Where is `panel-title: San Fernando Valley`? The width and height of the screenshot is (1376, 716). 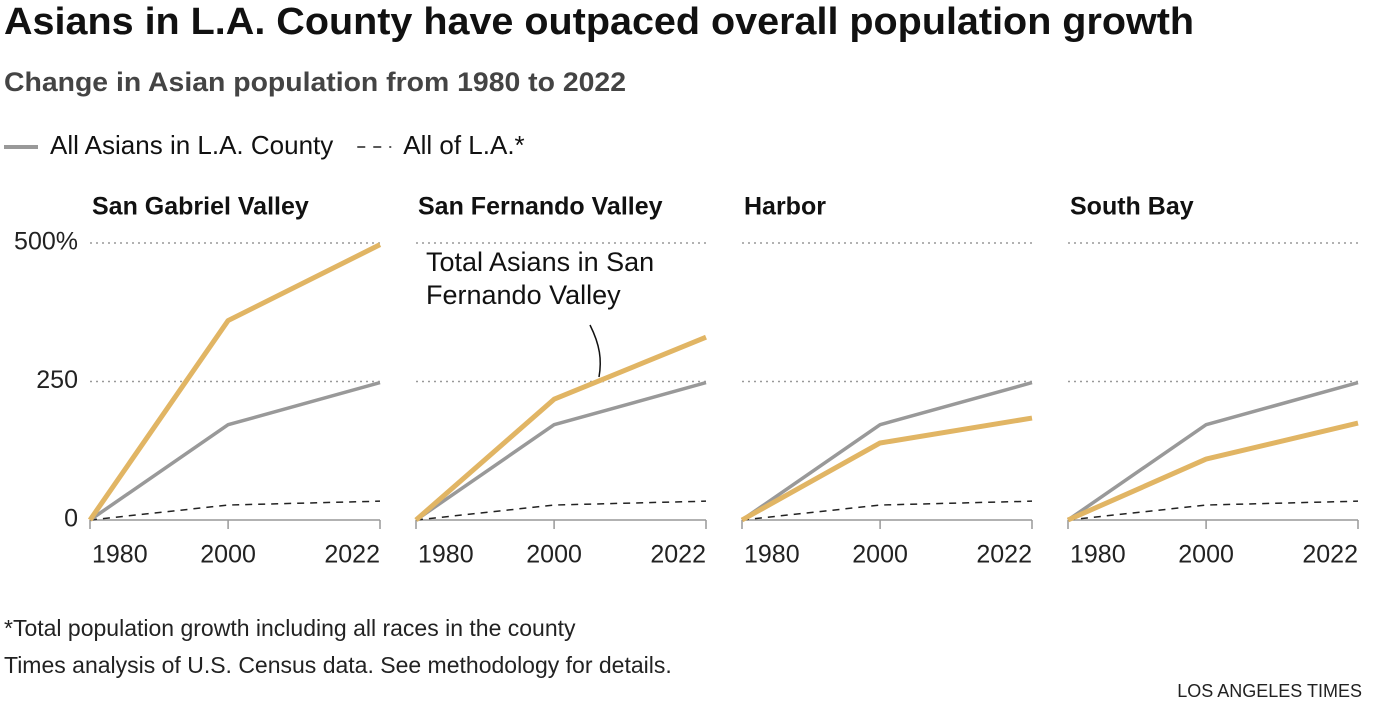
panel-title: San Fernando Valley is located at coordinates (540, 207).